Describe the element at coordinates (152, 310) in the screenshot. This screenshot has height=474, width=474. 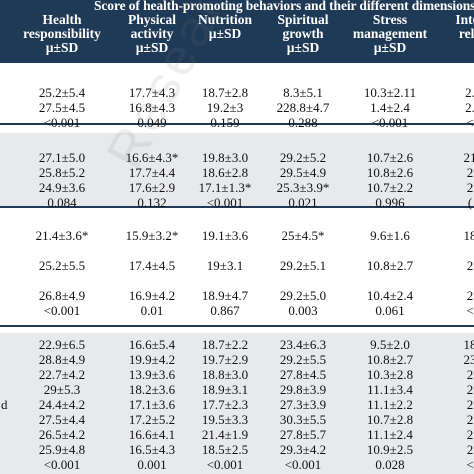
I see `table-cell: 0.01` at that location.